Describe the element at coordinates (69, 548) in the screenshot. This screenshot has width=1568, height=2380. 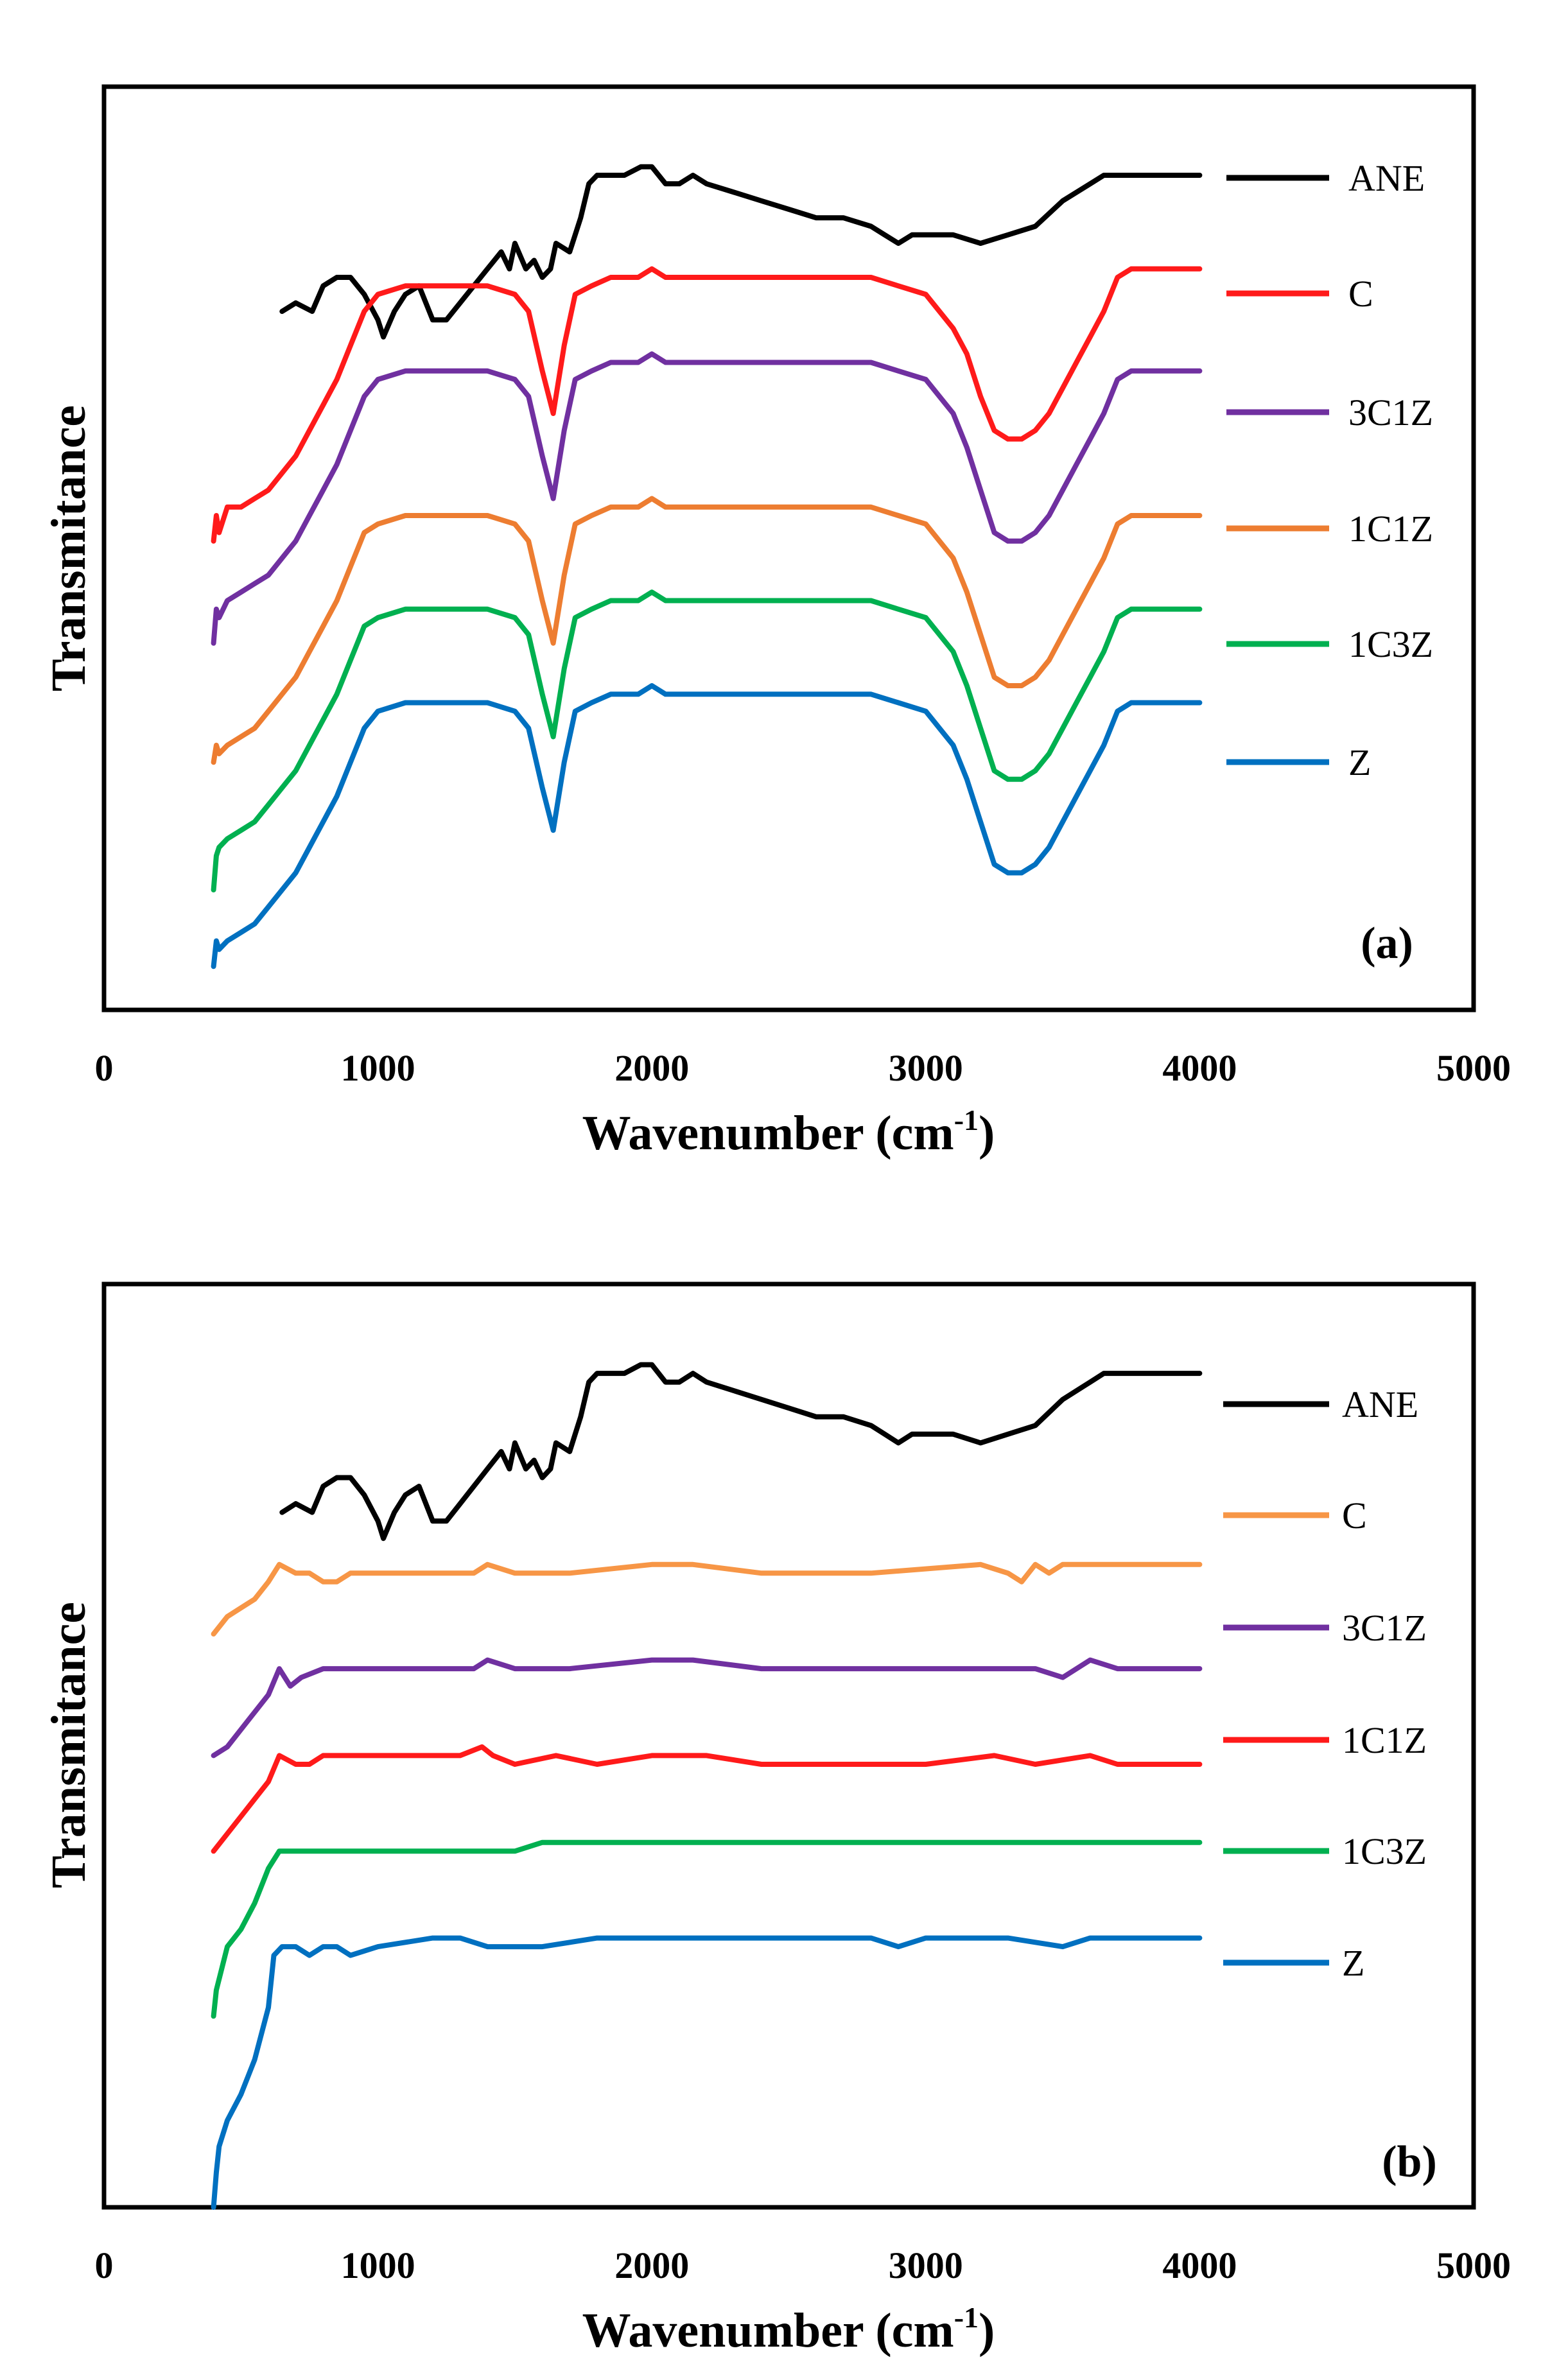
I see `y-axis-title-a: Transmitance` at that location.